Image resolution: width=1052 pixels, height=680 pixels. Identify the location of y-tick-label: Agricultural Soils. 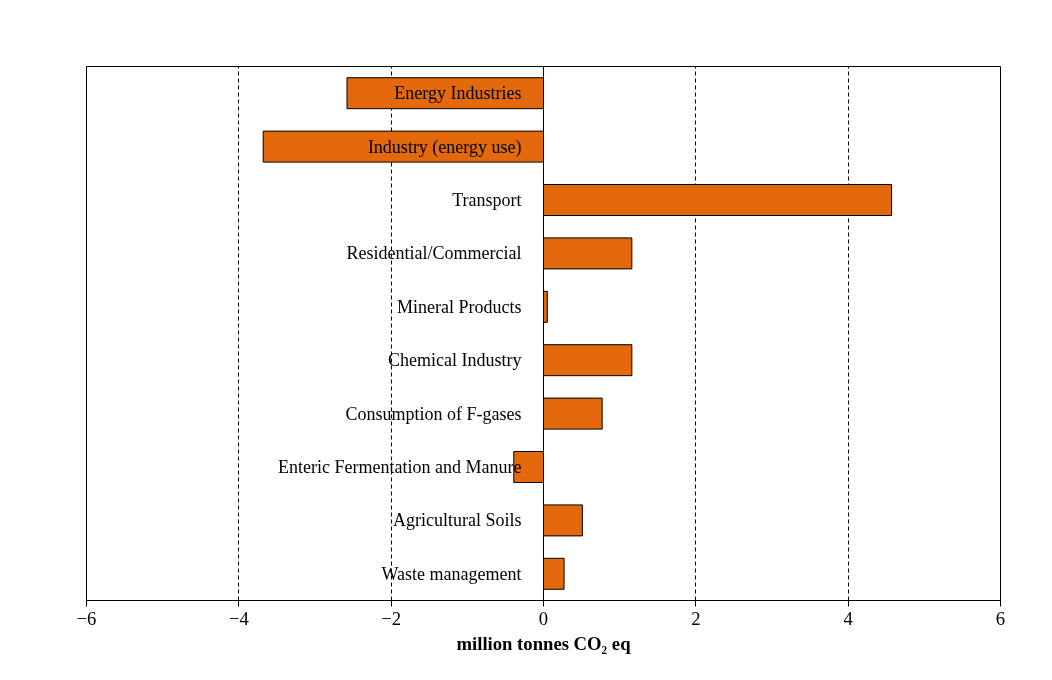
(457, 520).